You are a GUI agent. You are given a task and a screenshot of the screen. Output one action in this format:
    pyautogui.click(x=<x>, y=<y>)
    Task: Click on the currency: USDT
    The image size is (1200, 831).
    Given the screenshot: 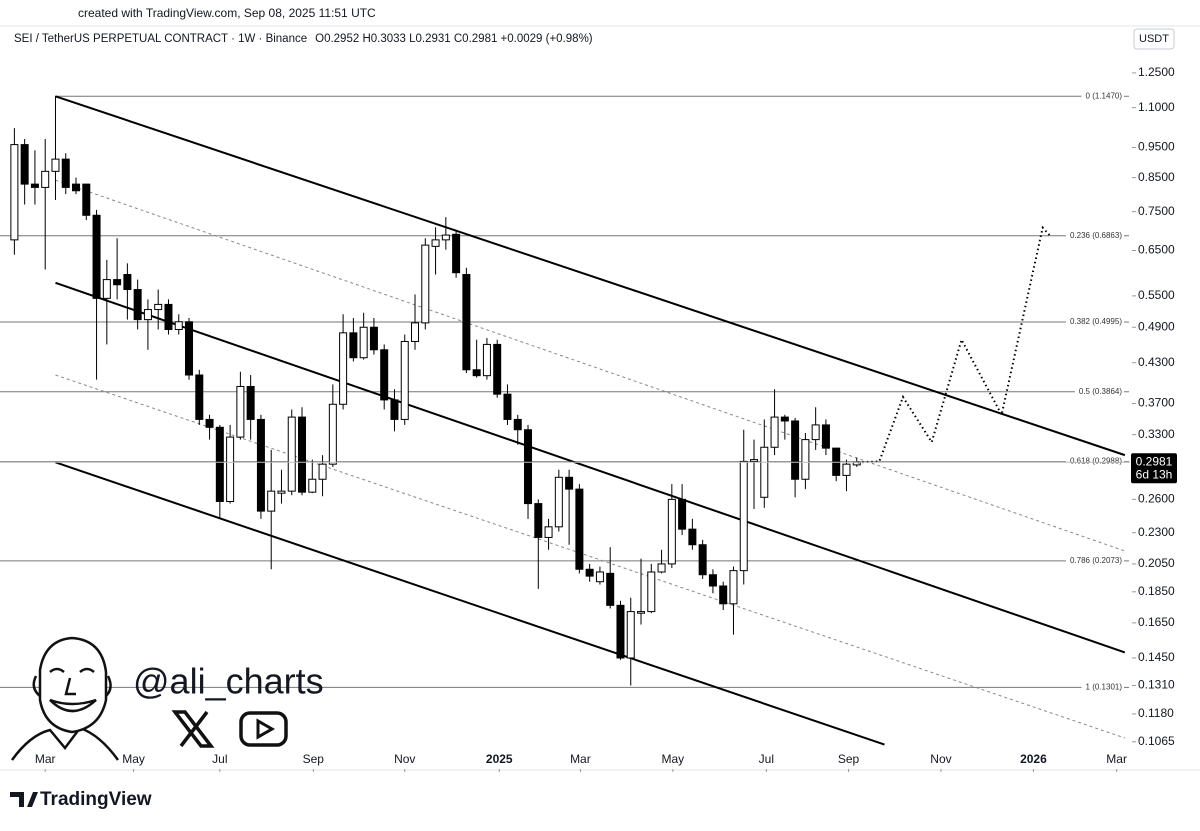 What is the action you would take?
    pyautogui.click(x=1154, y=39)
    